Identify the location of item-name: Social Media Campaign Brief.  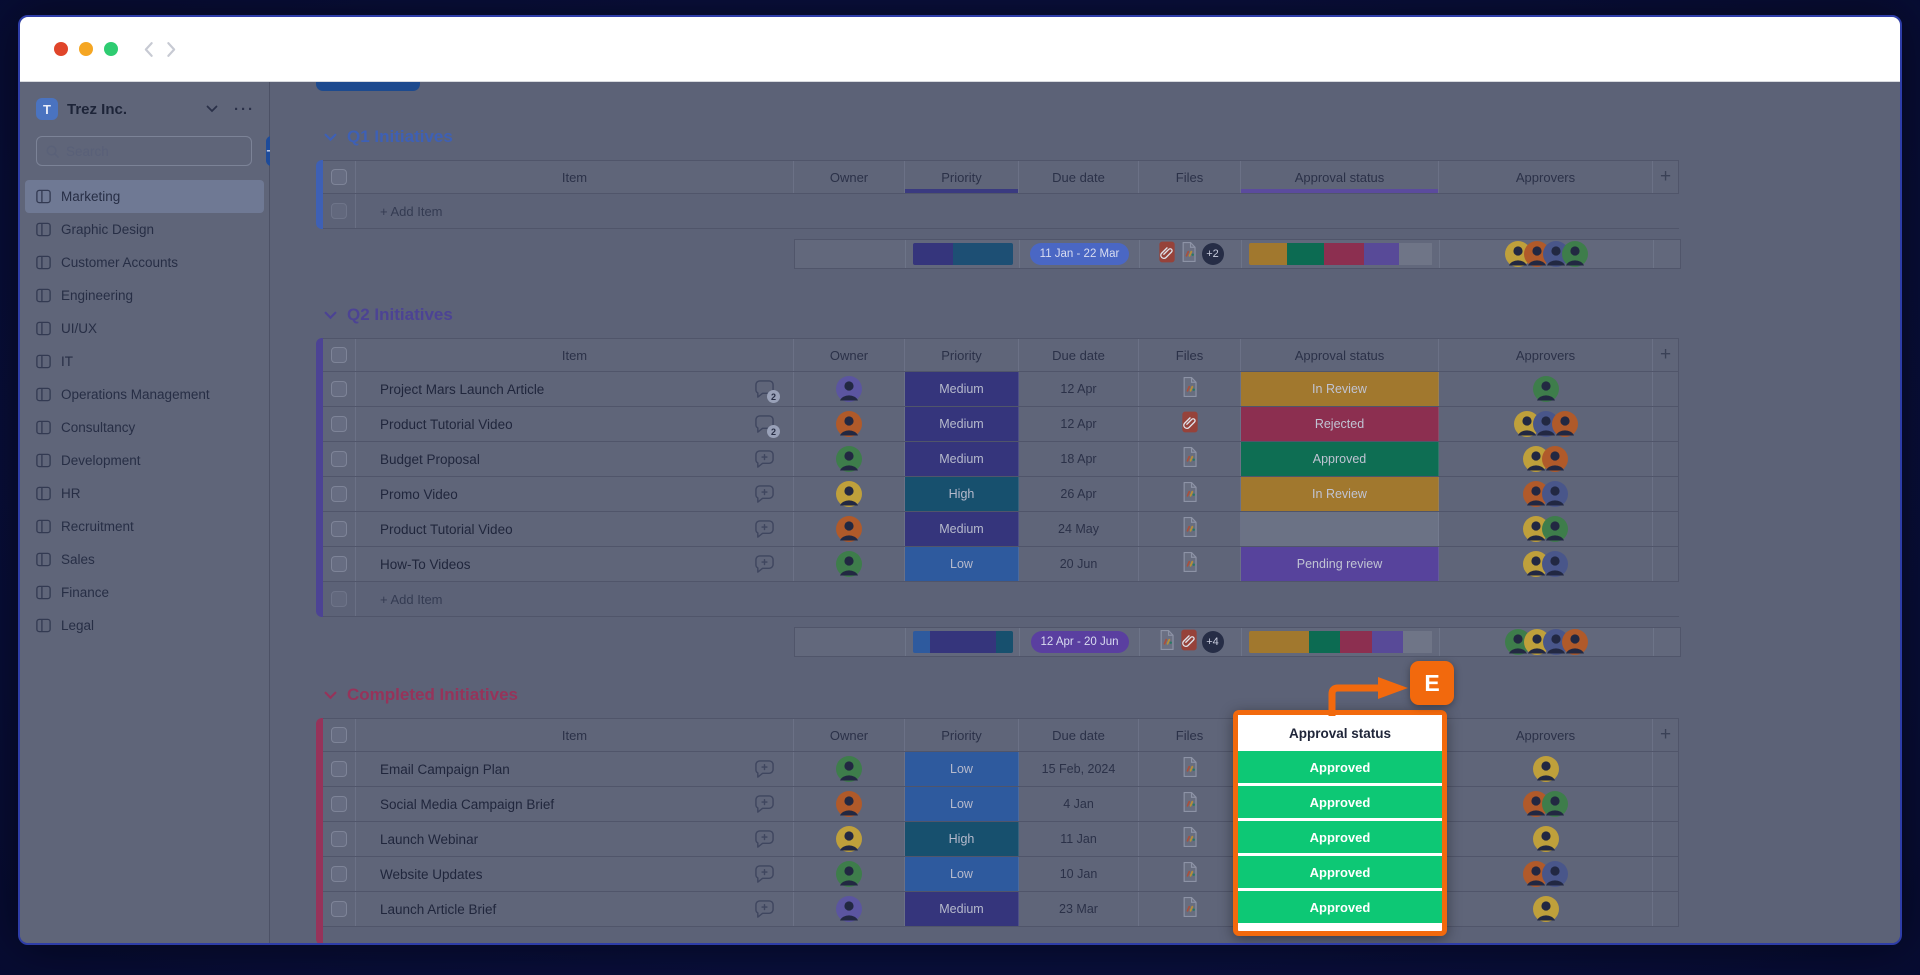
(467, 804).